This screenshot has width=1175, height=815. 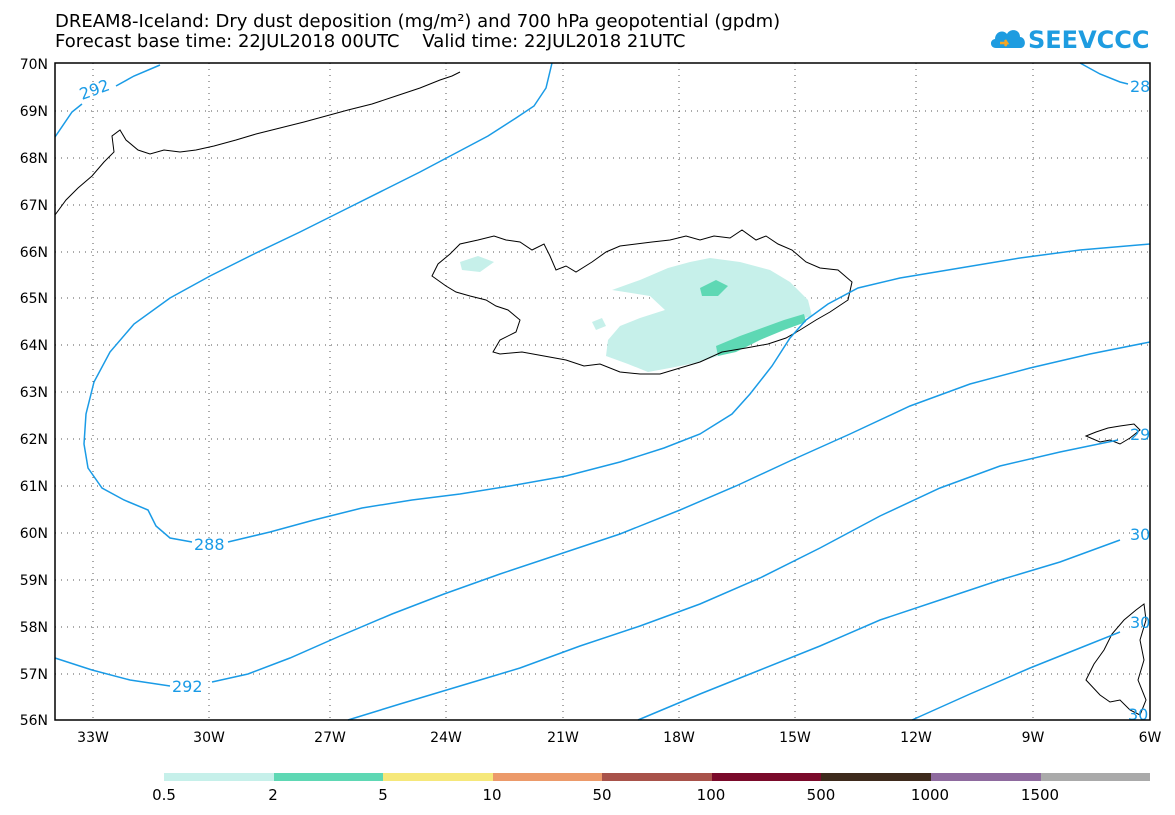 What do you see at coordinates (795, 738) in the screenshot?
I see `lon-label: 15W` at bounding box center [795, 738].